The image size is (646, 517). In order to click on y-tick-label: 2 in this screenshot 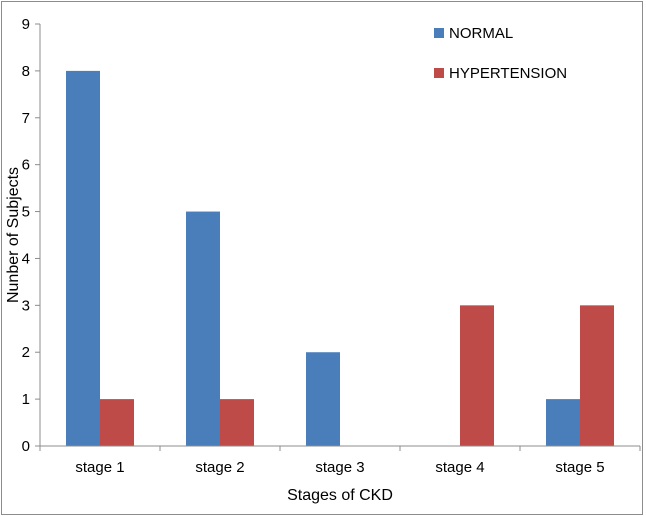, I will do `click(26, 352)`.